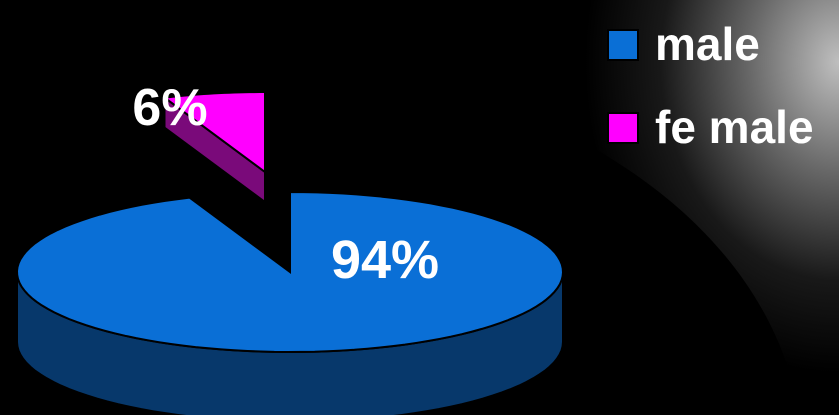 The height and width of the screenshot is (415, 839). Describe the element at coordinates (710, 85) in the screenshot. I see `legend: male fe male` at that location.